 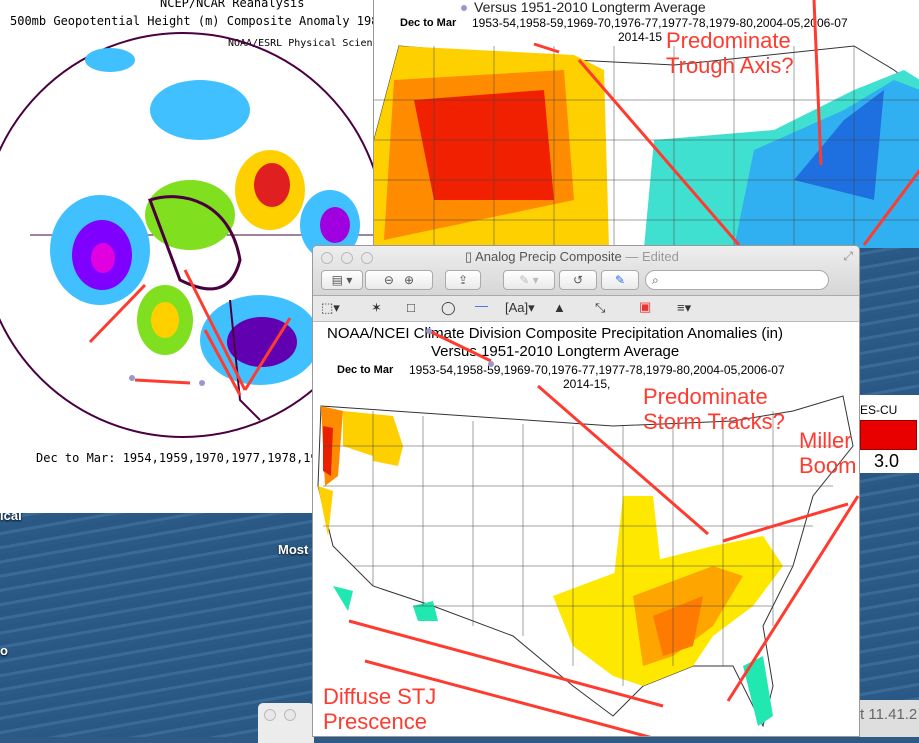 I want to click on map-credit: NOAA/ESRL Physical Science, so click(x=301, y=43).